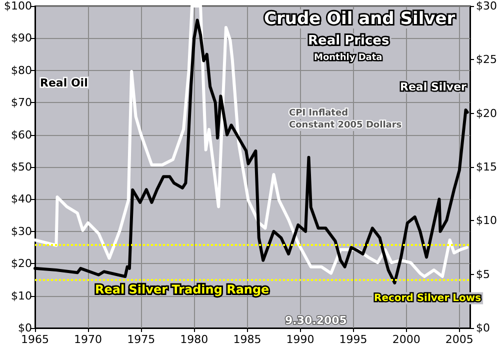 The width and height of the screenshot is (500, 350). What do you see at coordinates (316, 320) in the screenshot?
I see `annotation: 9.30.2005` at bounding box center [316, 320].